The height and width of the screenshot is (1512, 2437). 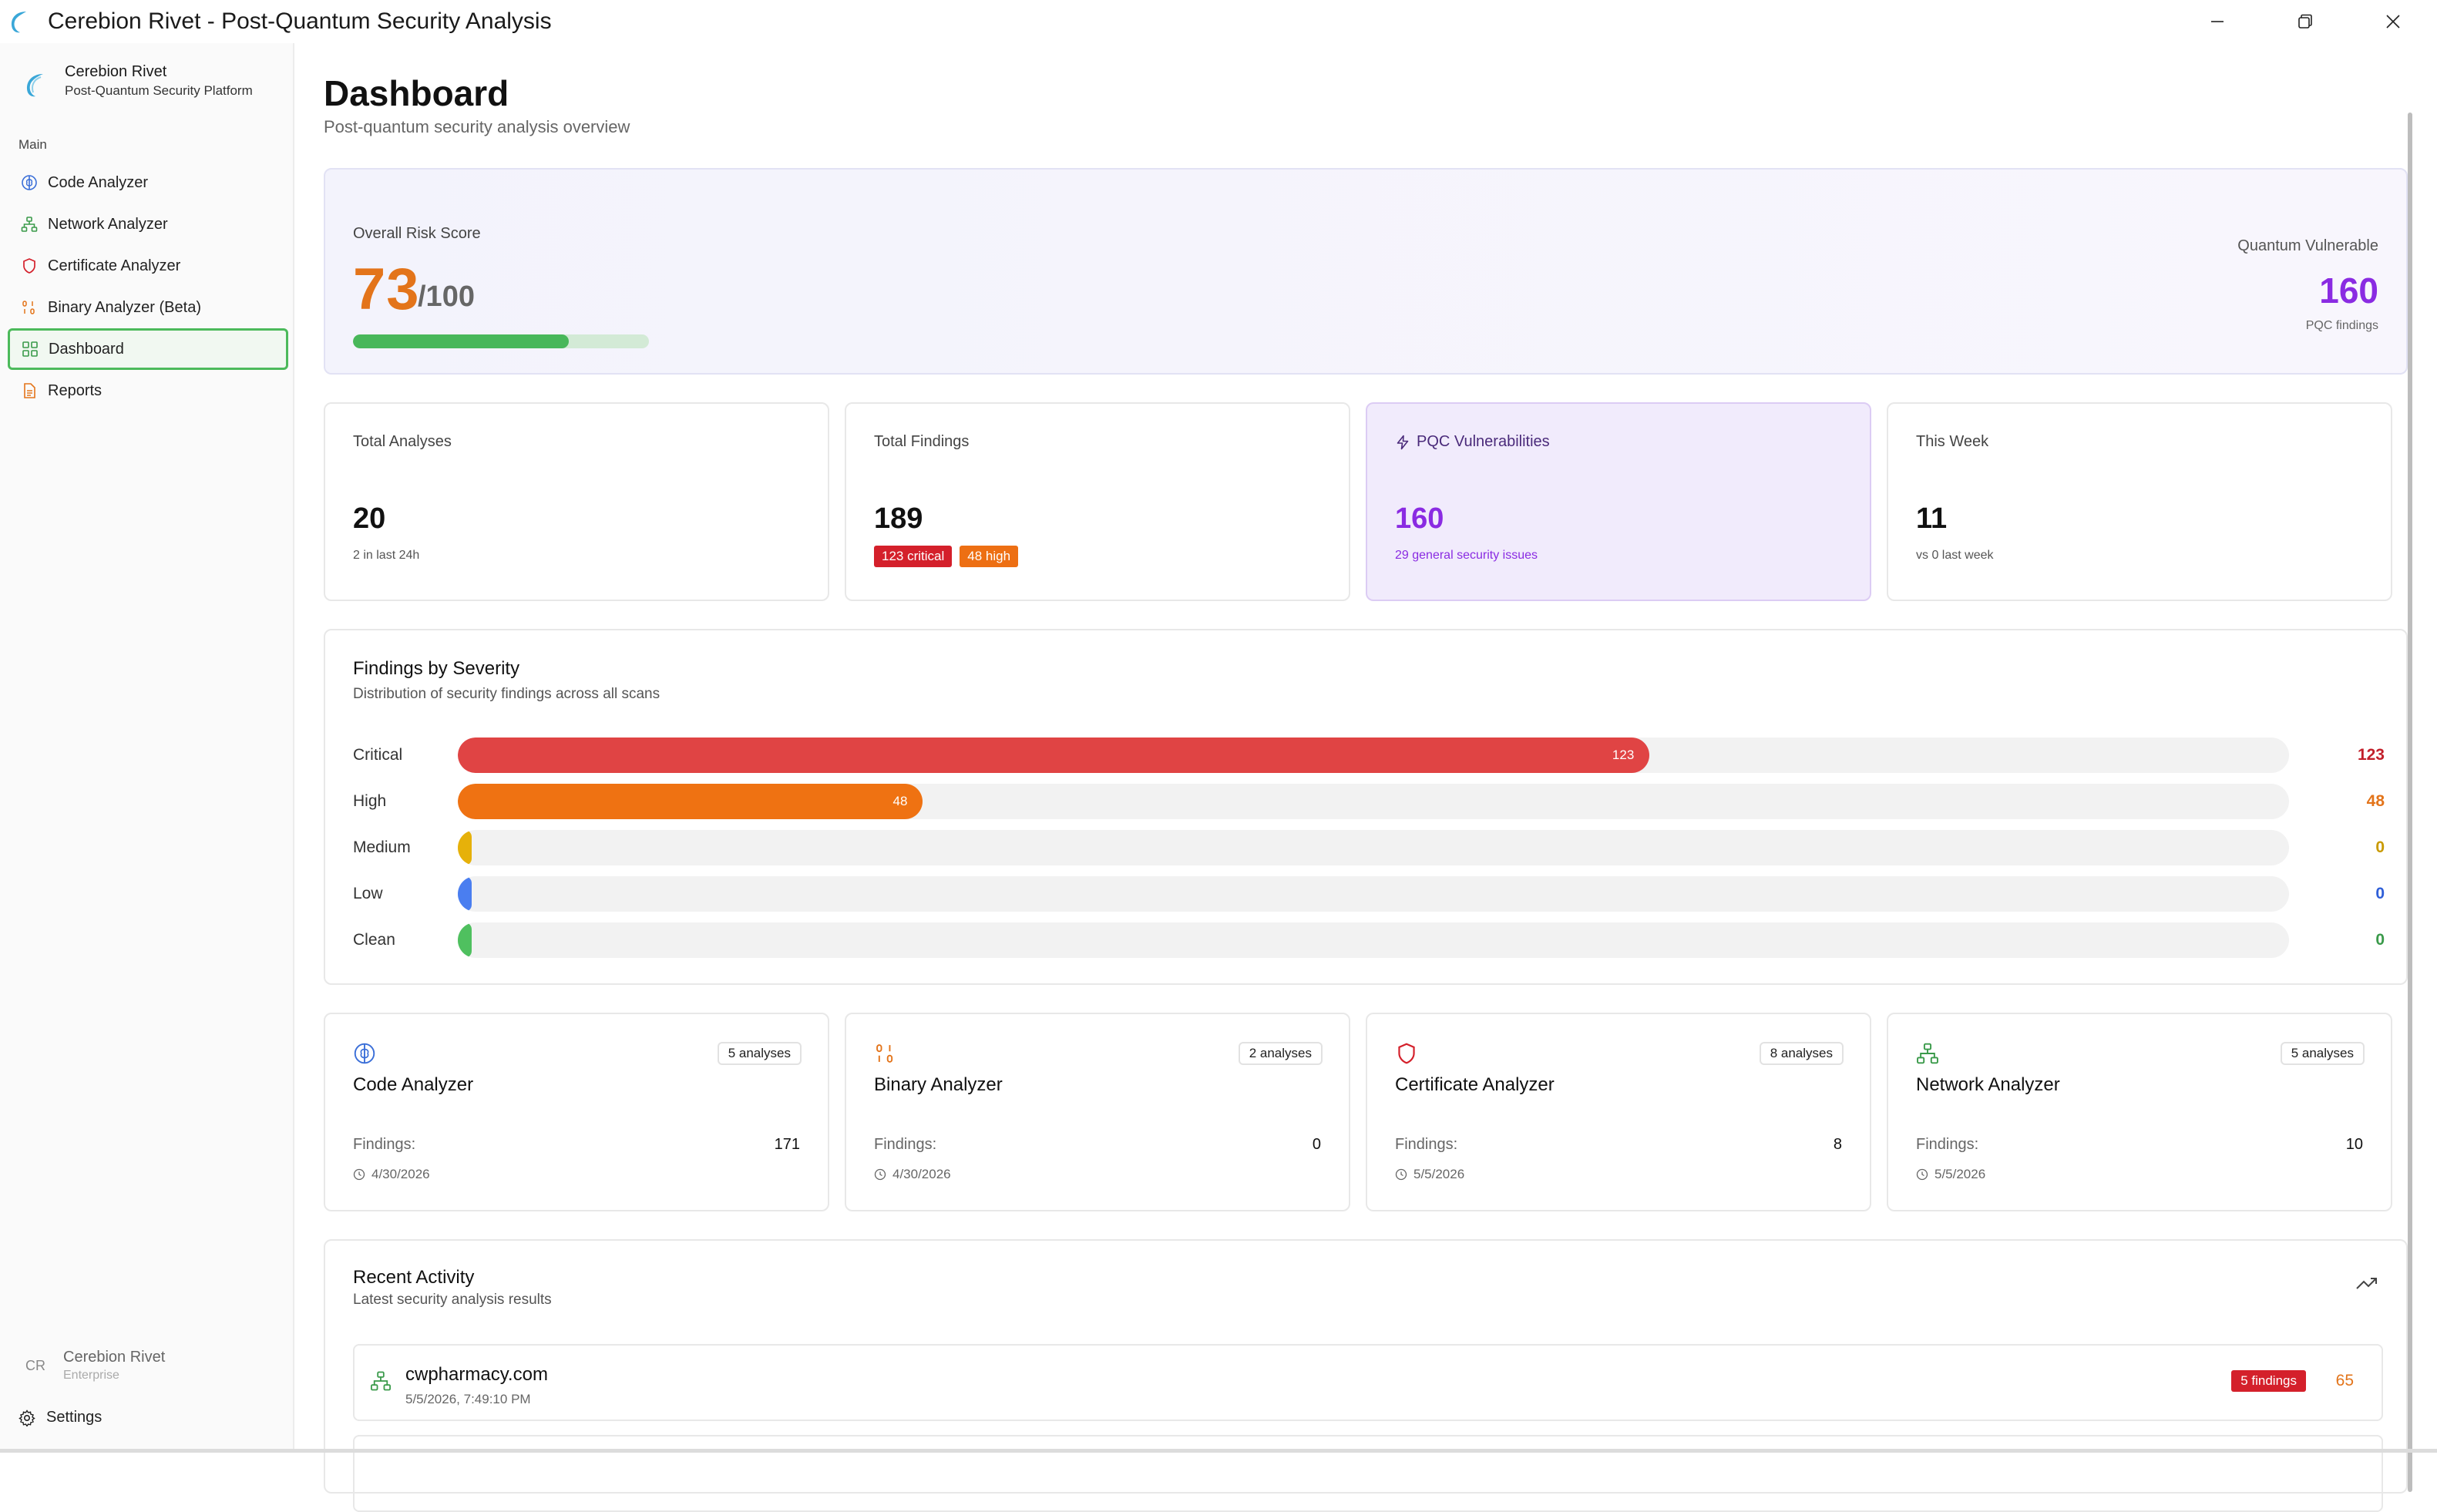 I want to click on stat-label: PQC Vulnerabilities, so click(x=1473, y=442).